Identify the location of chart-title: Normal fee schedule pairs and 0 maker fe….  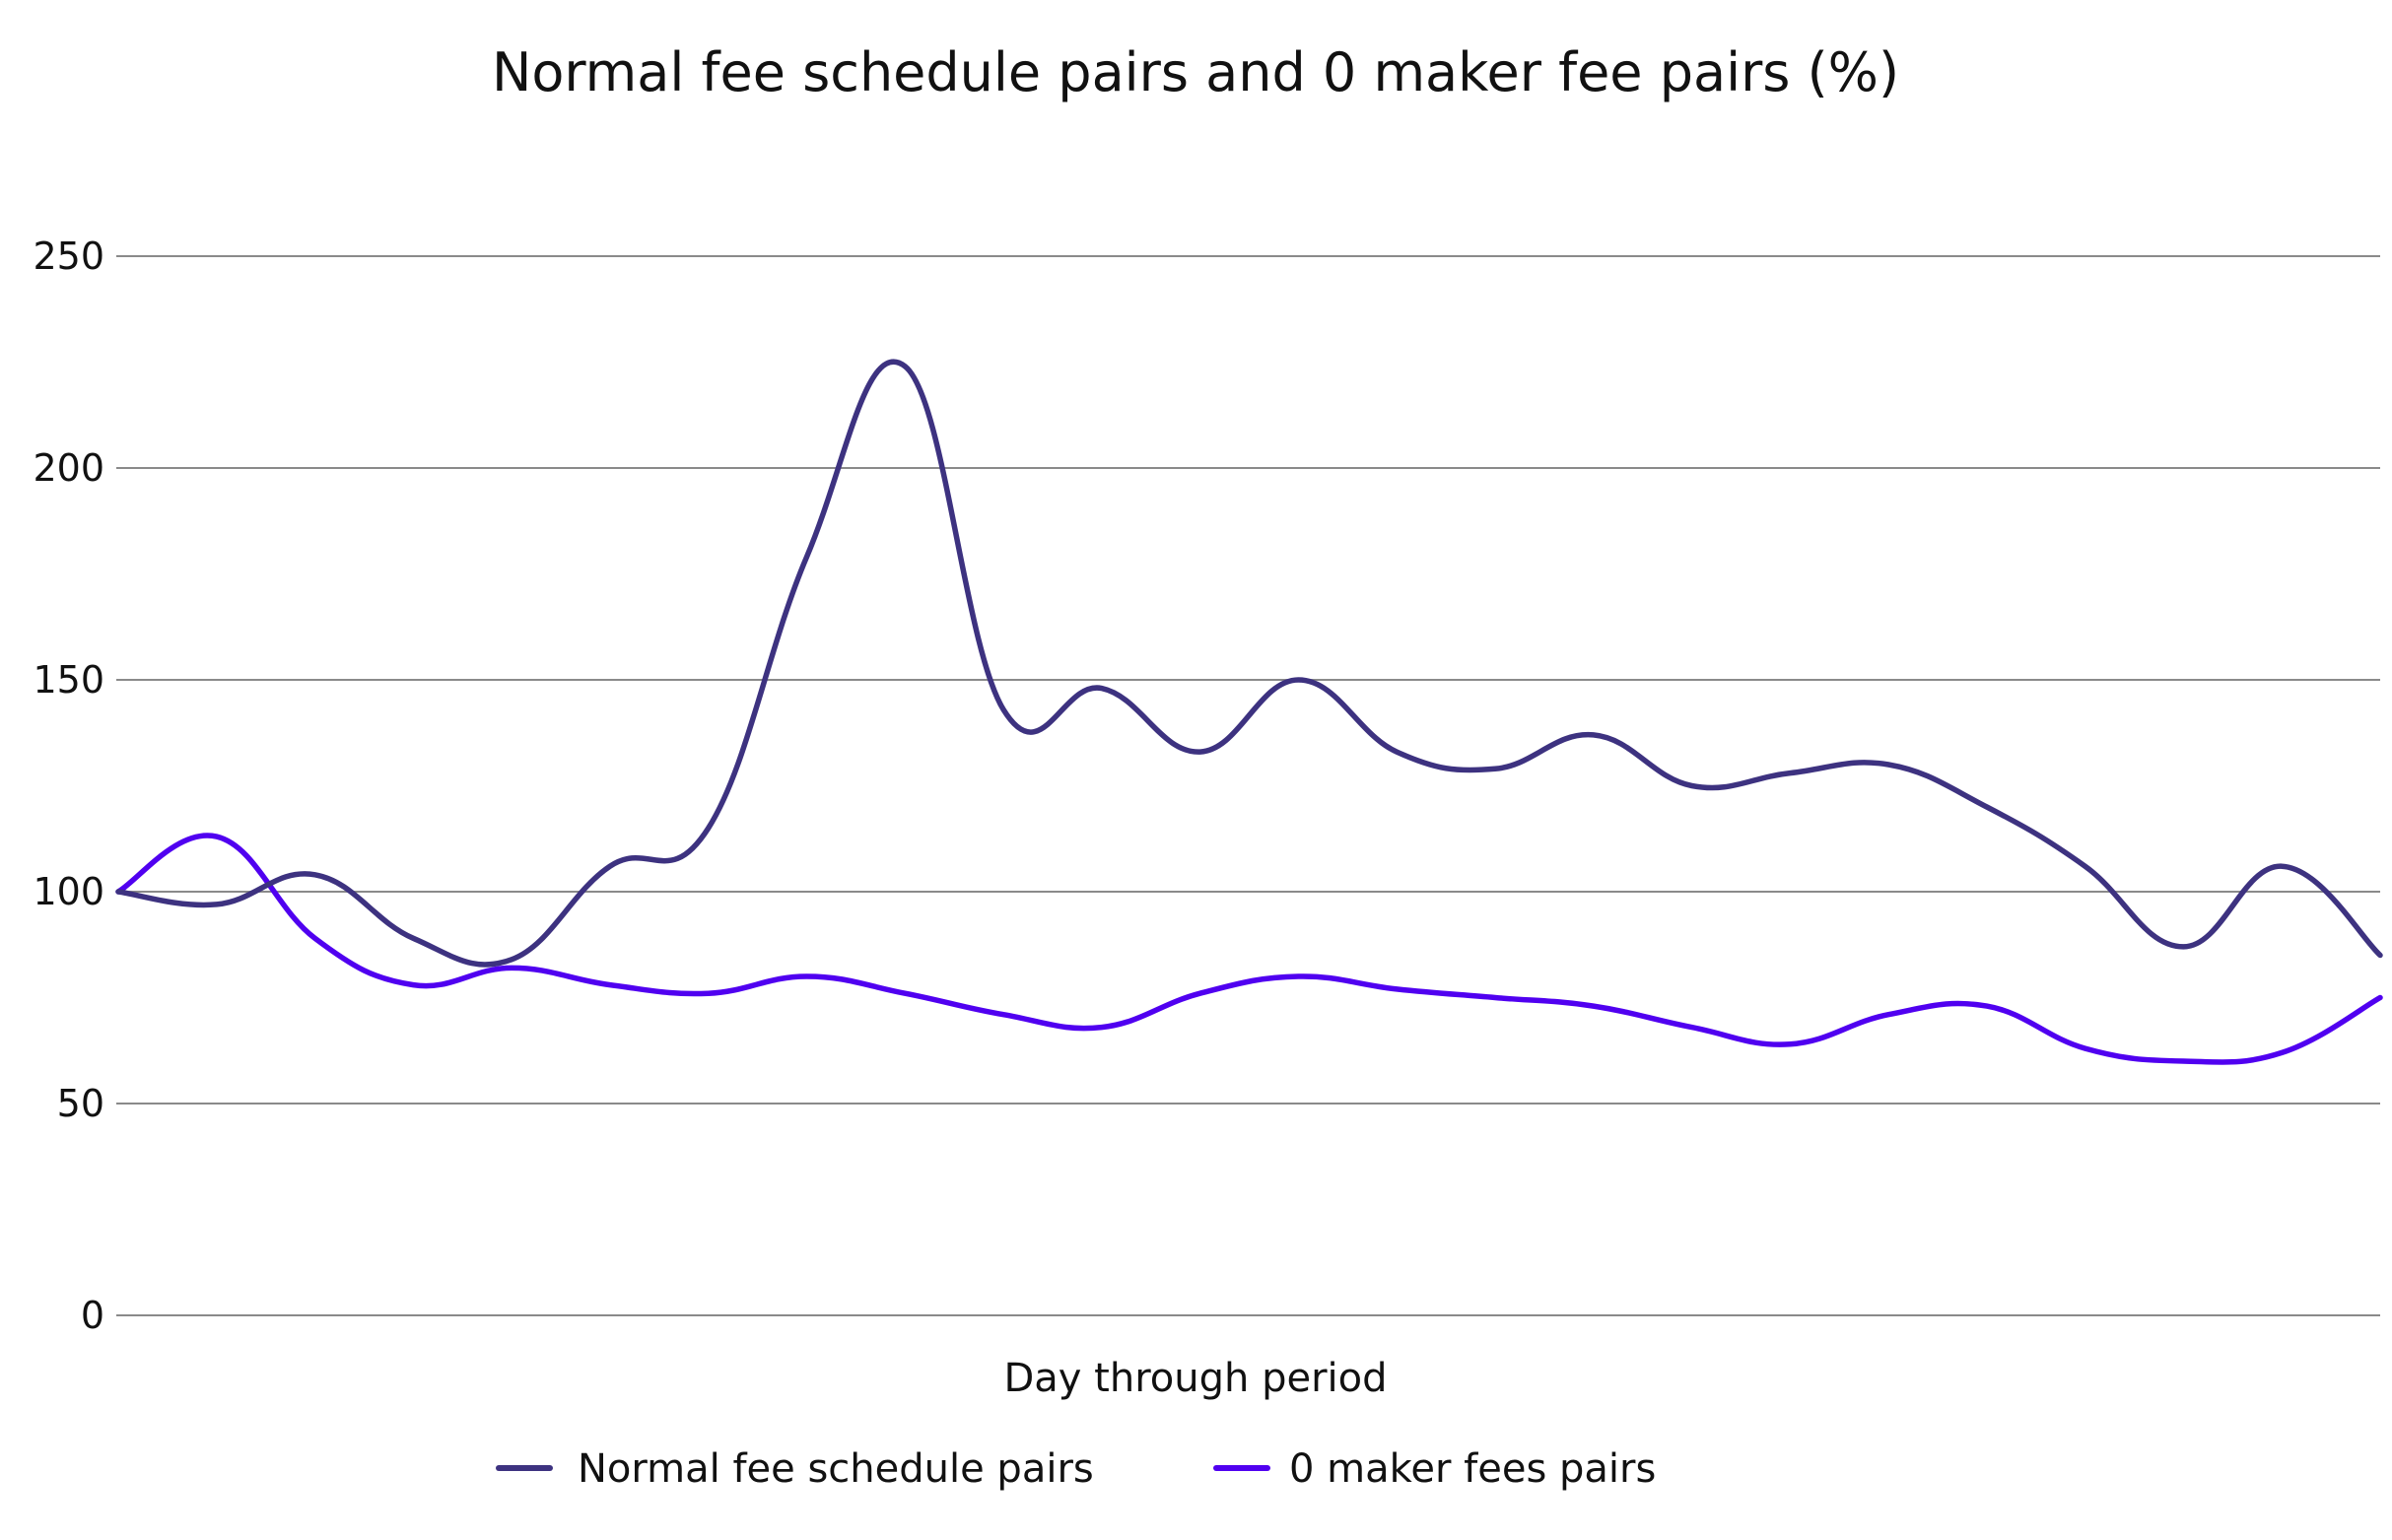
(1195, 72).